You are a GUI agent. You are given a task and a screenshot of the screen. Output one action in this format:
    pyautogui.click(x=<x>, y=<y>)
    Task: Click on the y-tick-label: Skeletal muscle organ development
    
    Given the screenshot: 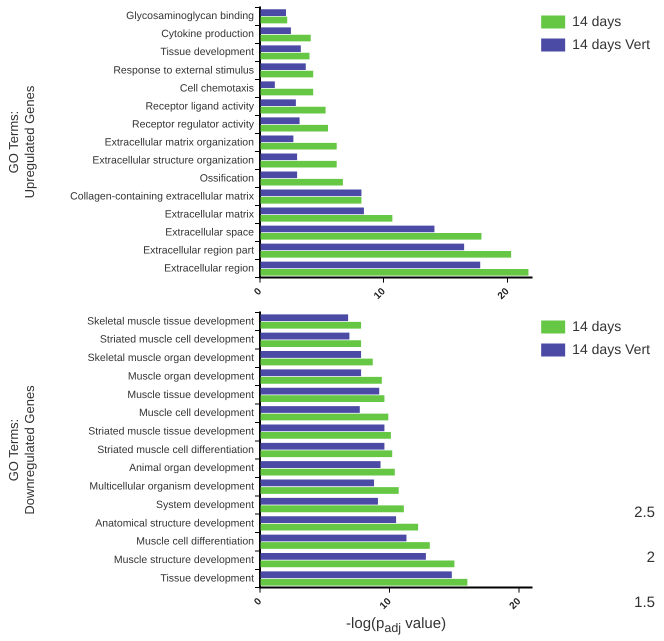 What is the action you would take?
    pyautogui.click(x=171, y=358)
    